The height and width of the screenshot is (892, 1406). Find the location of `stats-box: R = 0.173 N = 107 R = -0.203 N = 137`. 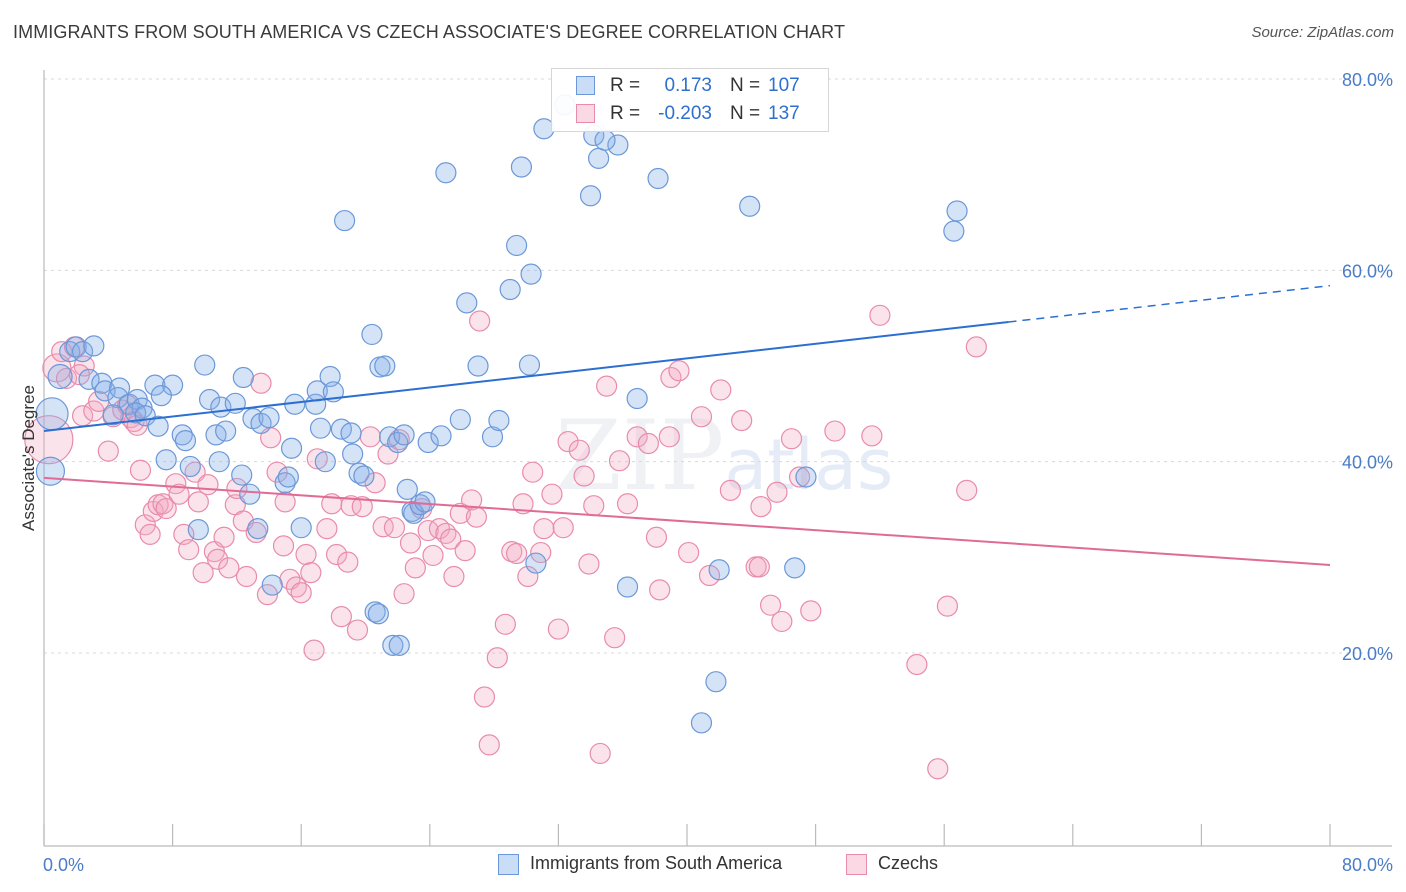

stats-box: R = 0.173 N = 107 R = -0.203 N = 137 is located at coordinates (690, 100).